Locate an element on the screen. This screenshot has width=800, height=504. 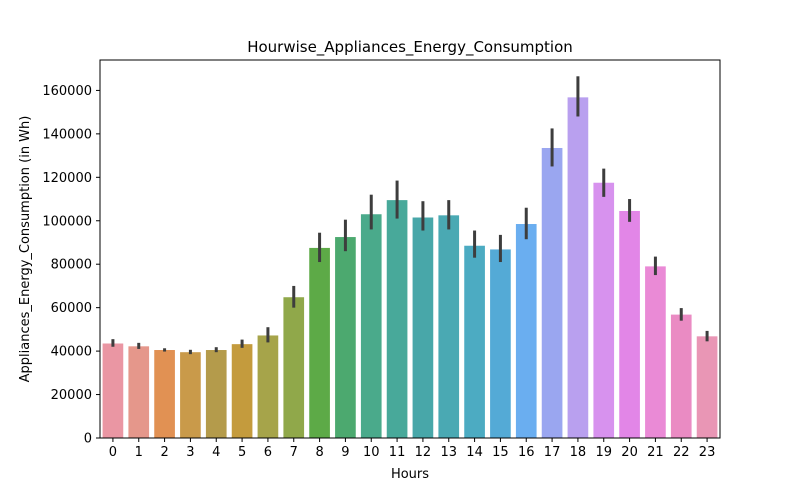
x-tick-label: 21 is located at coordinates (655, 452).